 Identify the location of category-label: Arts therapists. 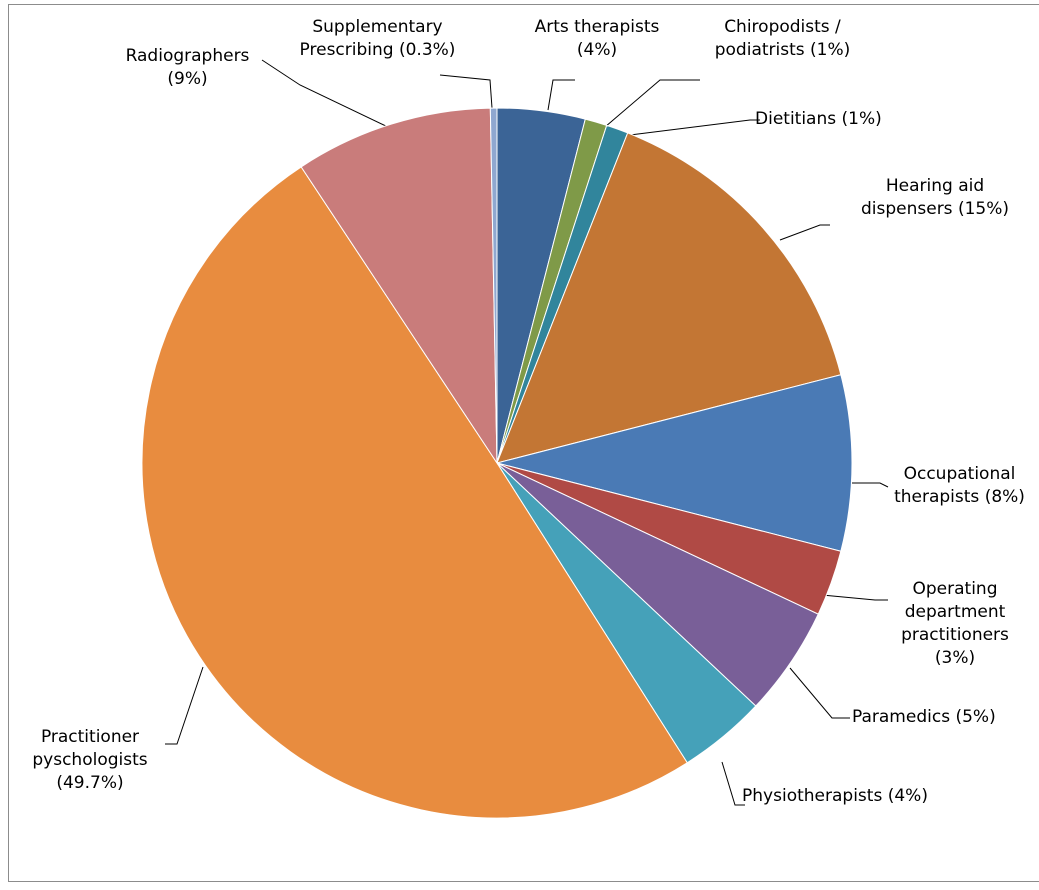
(597, 27).